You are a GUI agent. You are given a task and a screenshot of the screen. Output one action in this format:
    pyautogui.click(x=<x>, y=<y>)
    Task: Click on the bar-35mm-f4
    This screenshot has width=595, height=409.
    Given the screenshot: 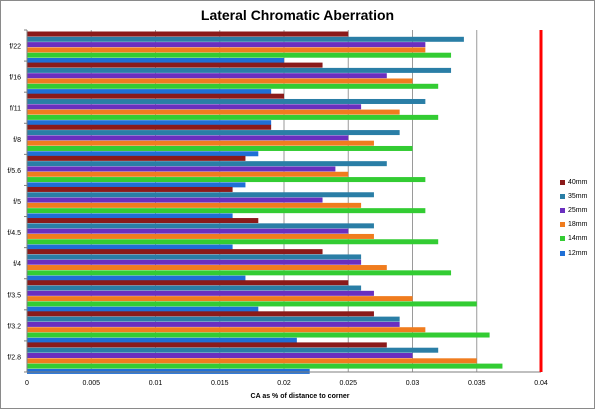 What is the action you would take?
    pyautogui.click(x=194, y=257)
    